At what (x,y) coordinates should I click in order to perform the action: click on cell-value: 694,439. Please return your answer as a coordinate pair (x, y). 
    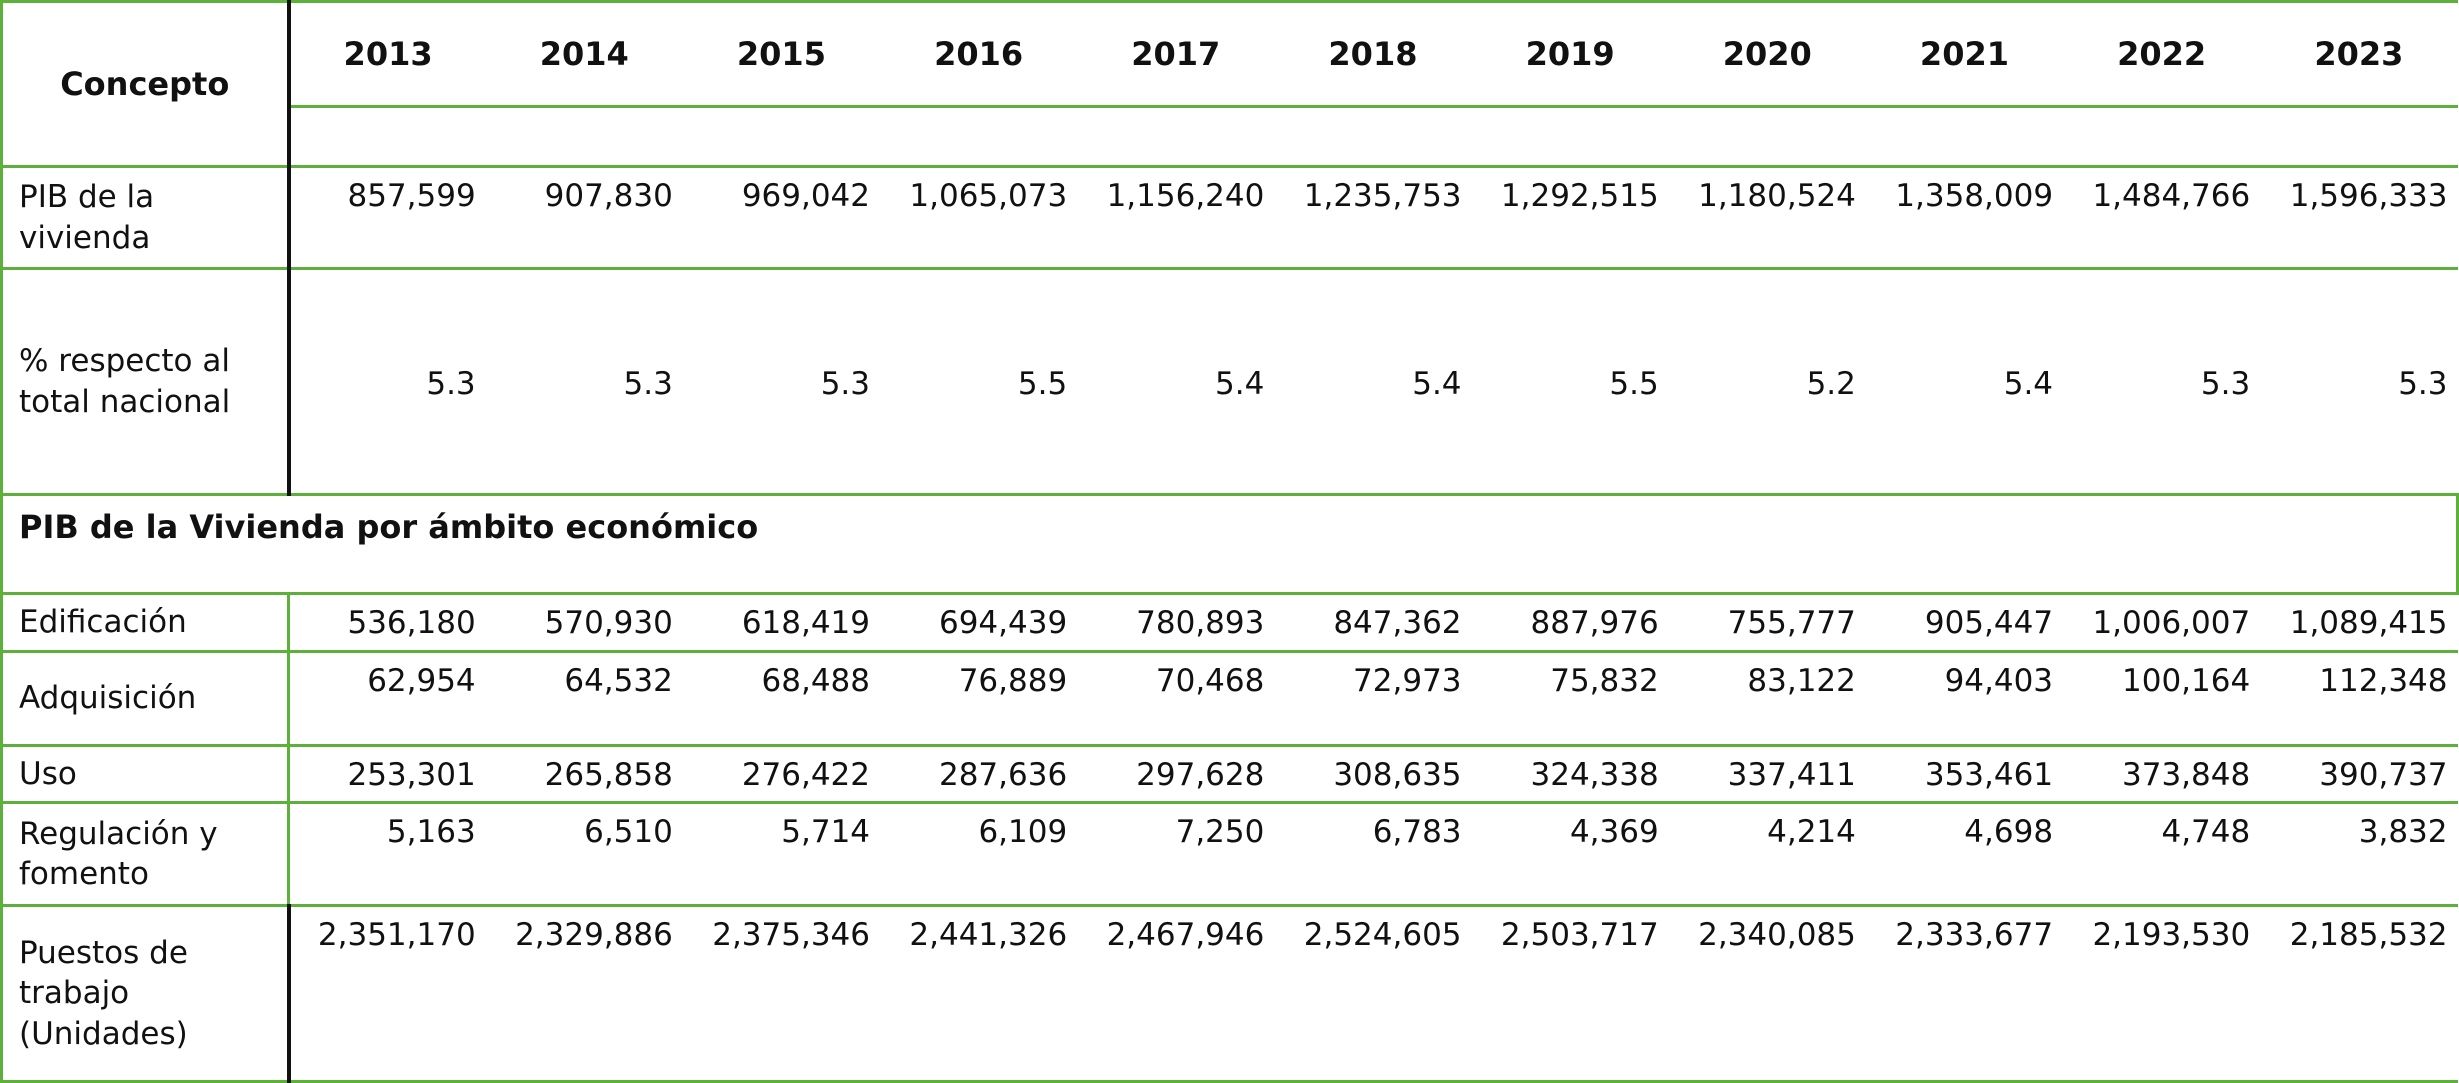
    Looking at the image, I should click on (979, 622).